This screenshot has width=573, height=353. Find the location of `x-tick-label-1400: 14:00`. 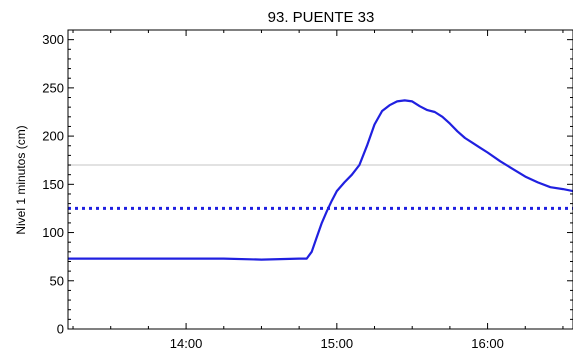

x-tick-label-1400: 14:00 is located at coordinates (186, 343).